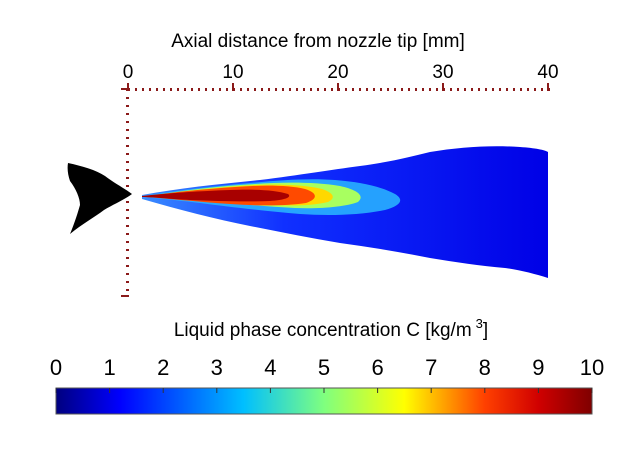 The width and height of the screenshot is (640, 460). I want to click on colorbar-ticks: 0 1 2 3 4 5 6 7 8 9 10, so click(327, 374).